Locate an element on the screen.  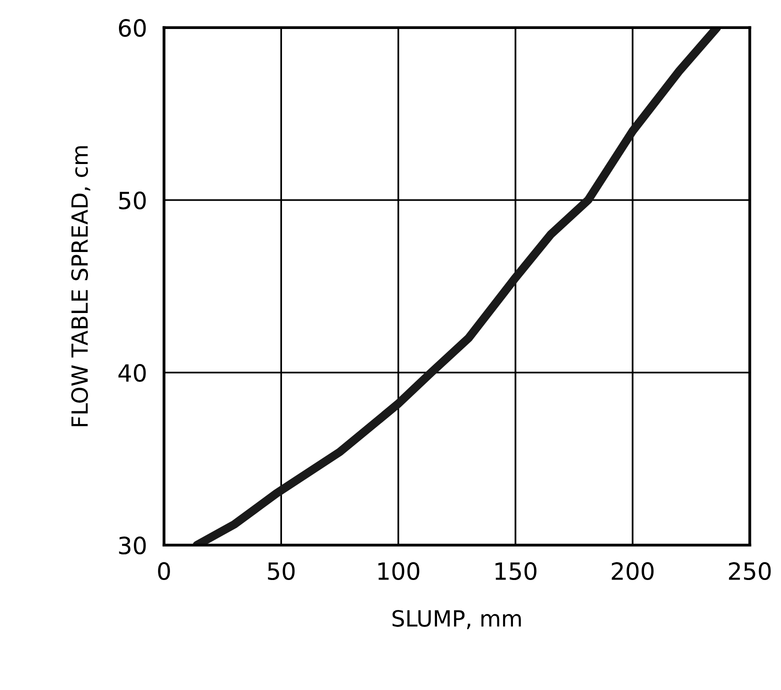
x-tick-label: 250 is located at coordinates (749, 571).